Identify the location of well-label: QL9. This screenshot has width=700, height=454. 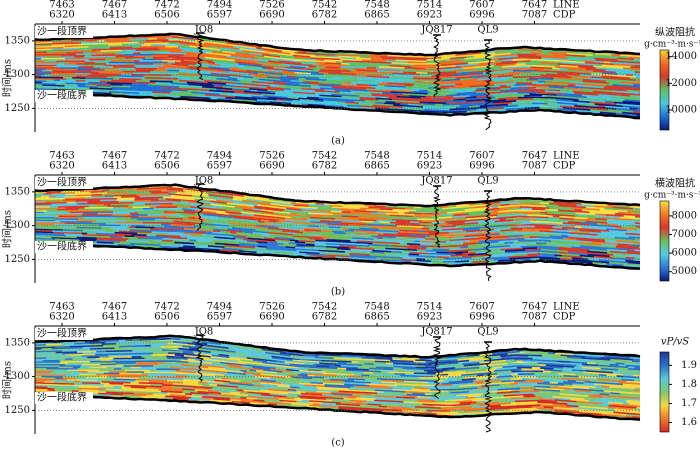
(487, 181).